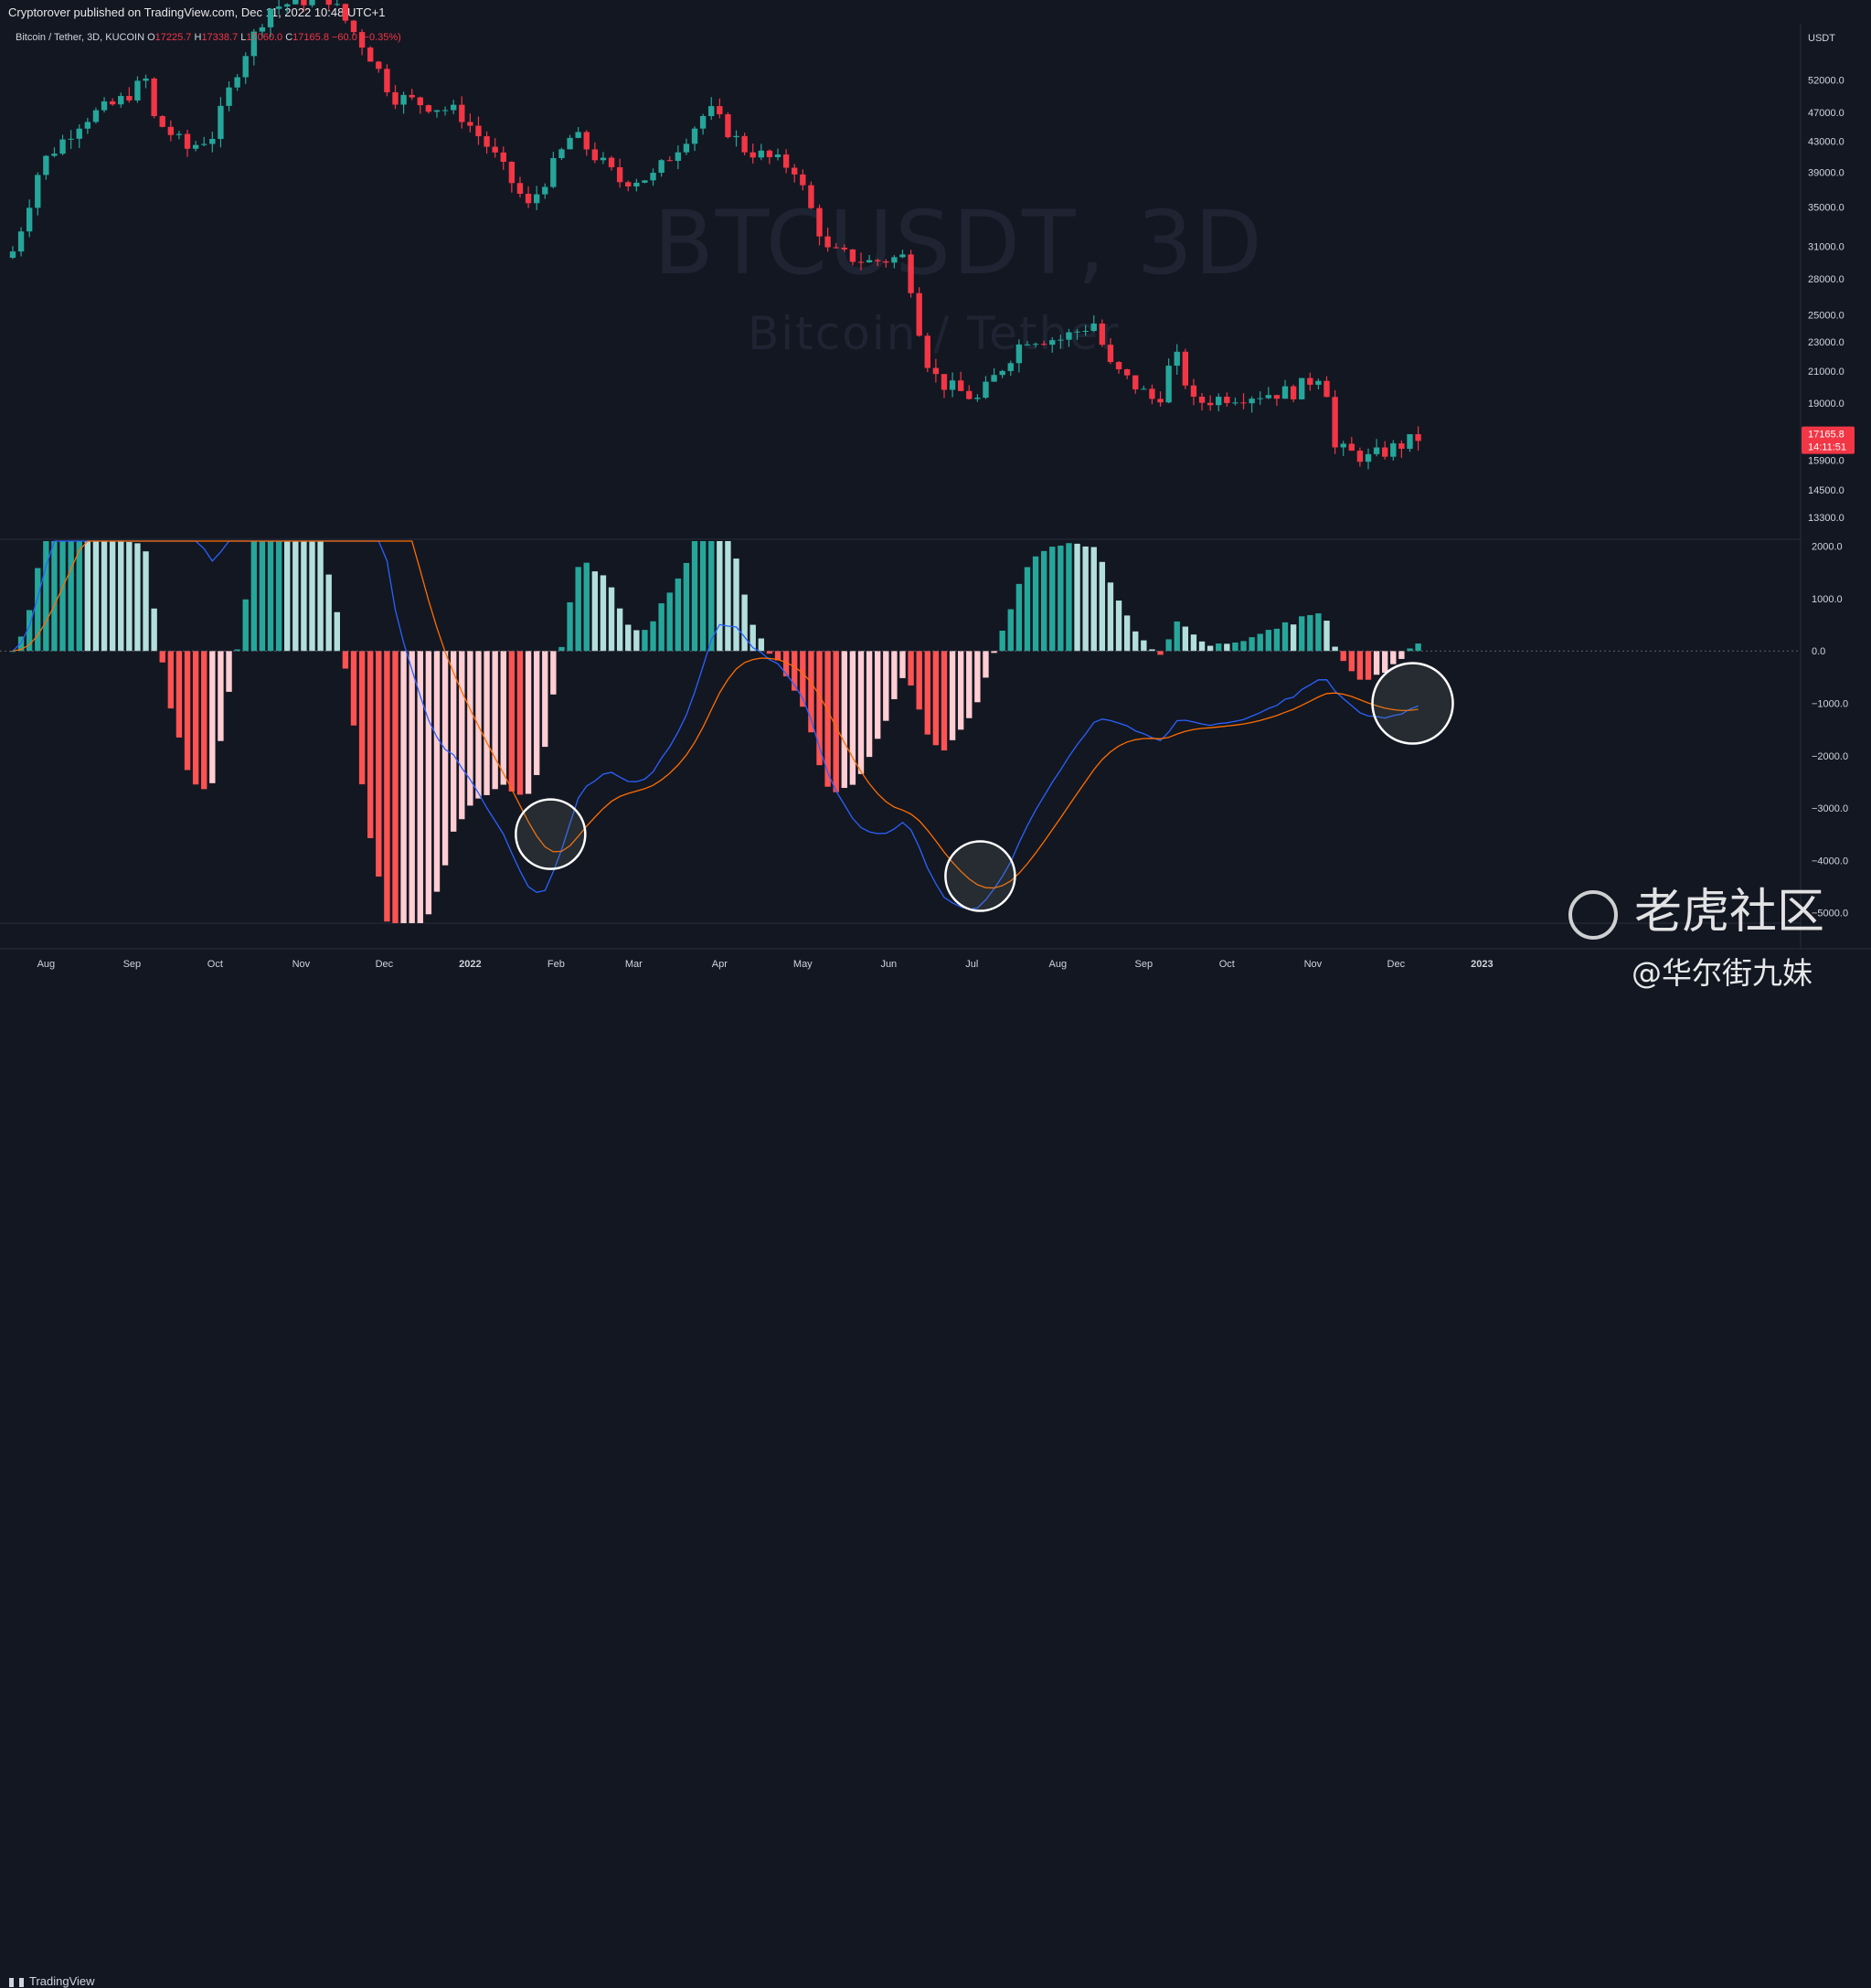 The width and height of the screenshot is (1871, 1988). I want to click on legend-symbol: Bitcoin / Tether, 3D, KUCOIN, so click(80, 37).